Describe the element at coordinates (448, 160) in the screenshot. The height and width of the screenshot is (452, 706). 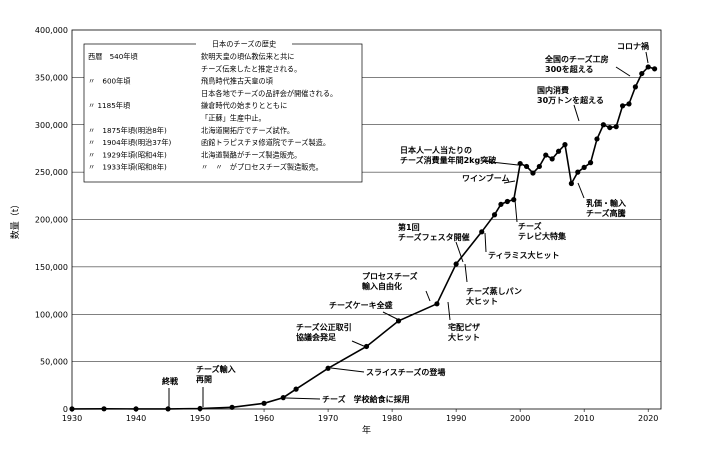
I see `annotation-line: チーズ消費量年間2kg突破` at that location.